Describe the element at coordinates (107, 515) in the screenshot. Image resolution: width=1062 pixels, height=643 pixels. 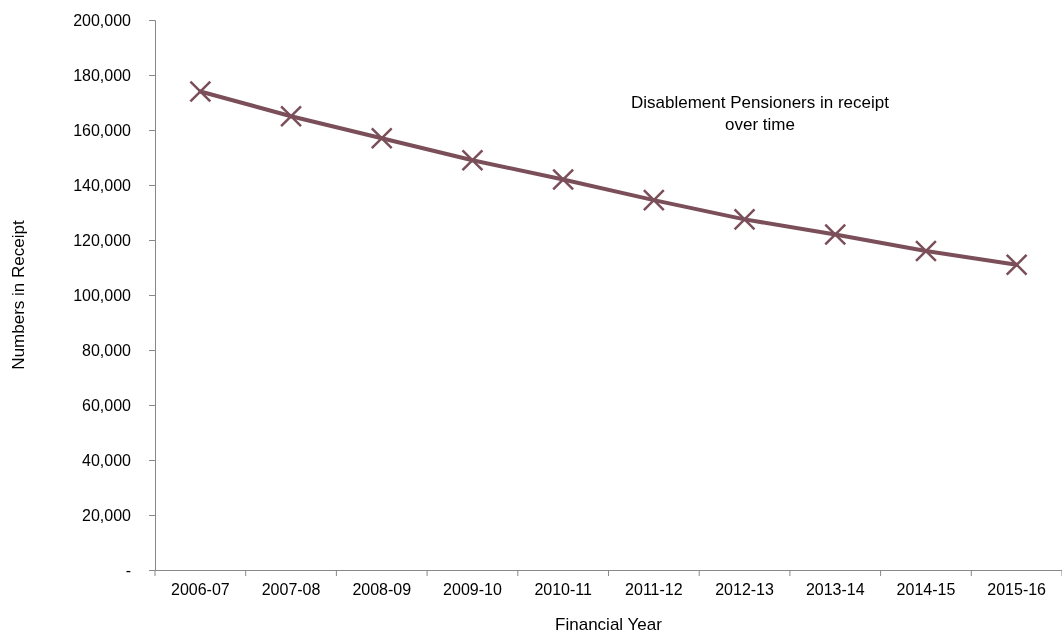
I see `y-tick-label: 20,000` at that location.